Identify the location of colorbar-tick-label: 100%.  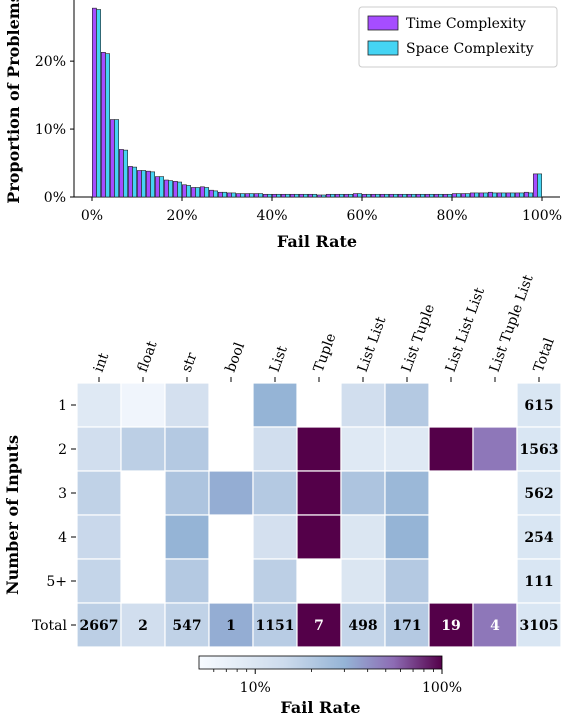
(442, 688).